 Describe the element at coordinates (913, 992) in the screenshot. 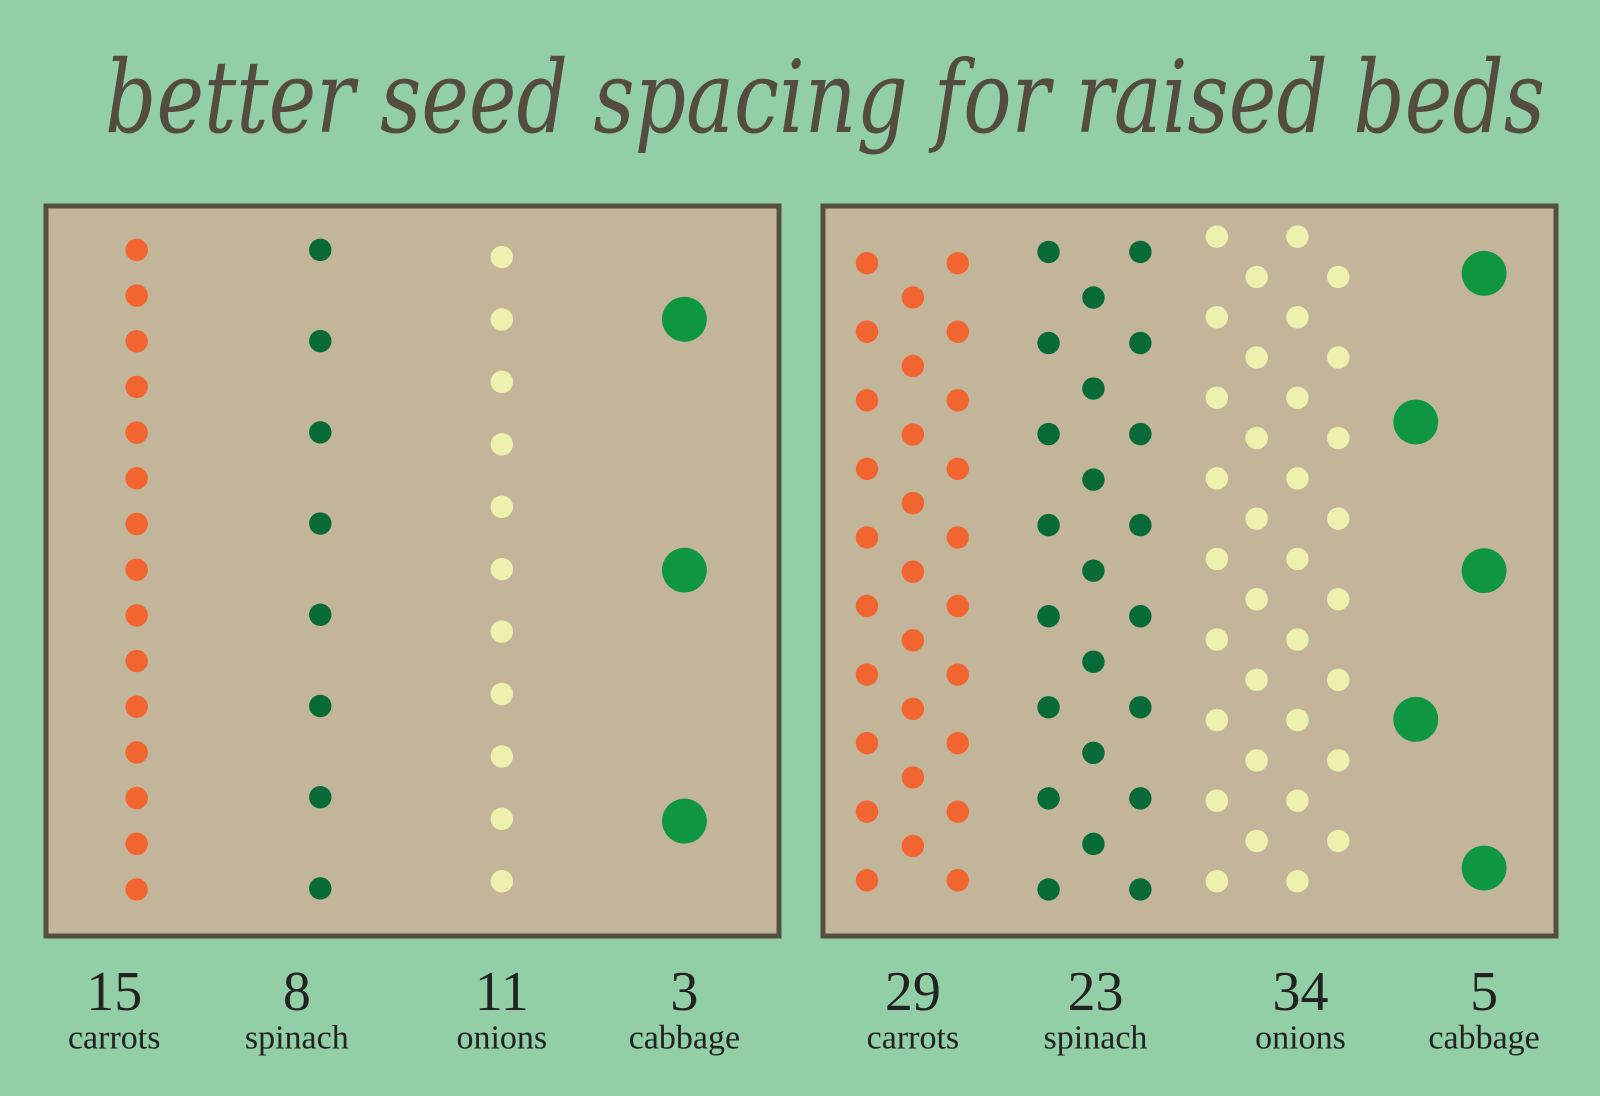

I see `seed-count: 29` at that location.